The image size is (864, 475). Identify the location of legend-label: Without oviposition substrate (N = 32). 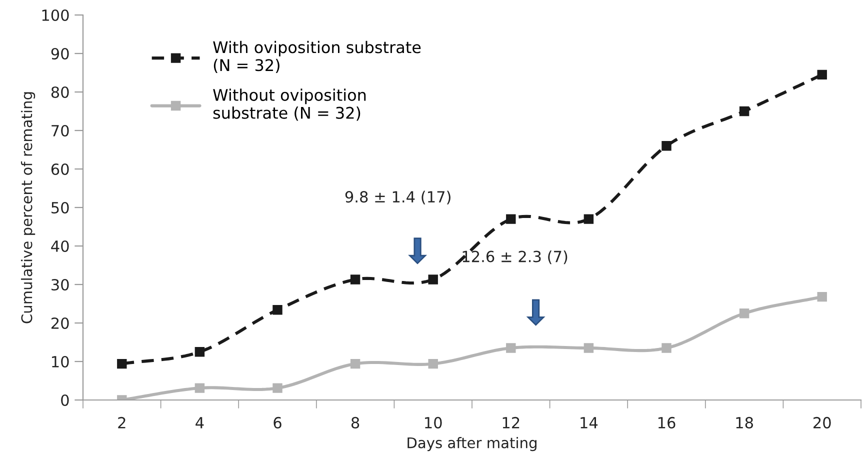
(289, 104).